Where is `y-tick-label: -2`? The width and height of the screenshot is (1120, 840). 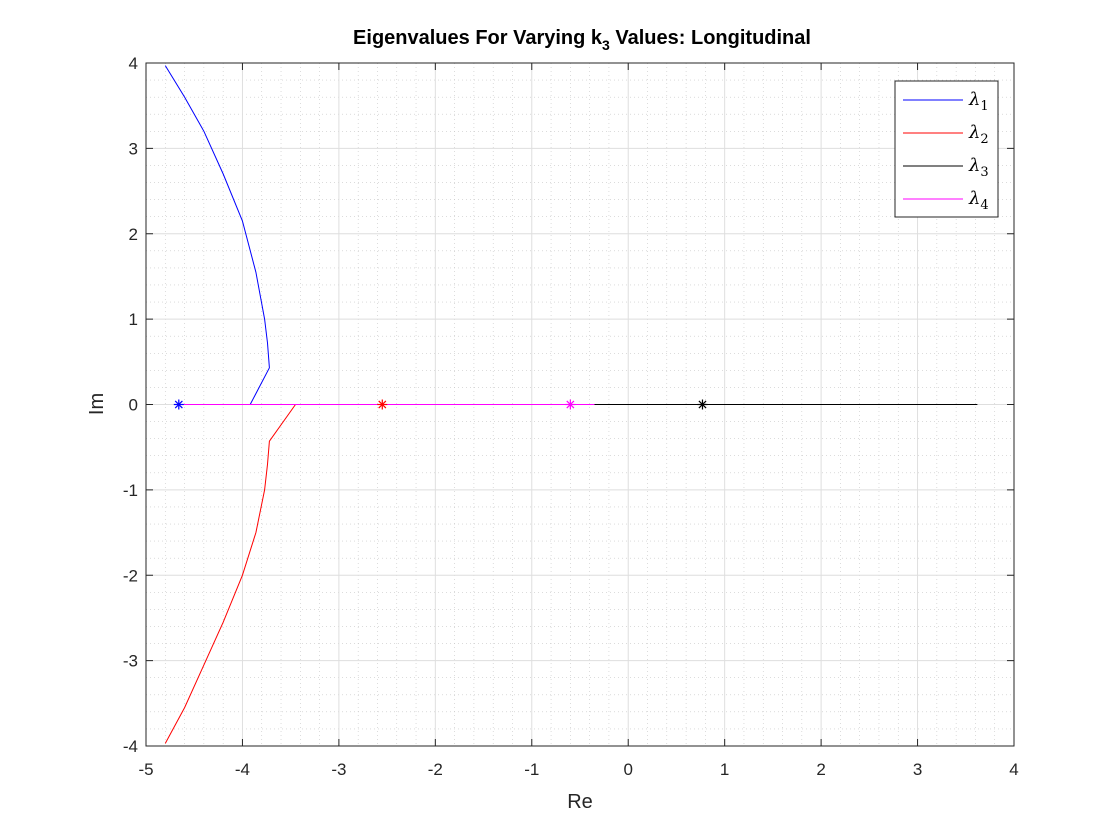 y-tick-label: -2 is located at coordinates (130, 575).